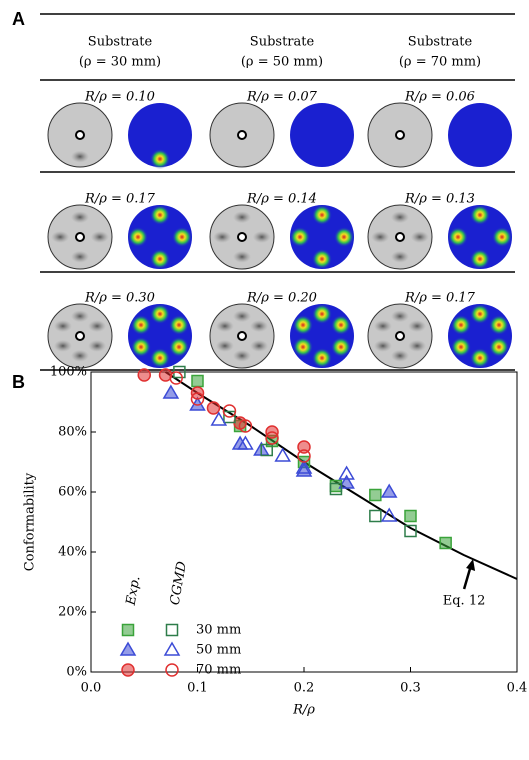 The width and height of the screenshot is (529, 760). What do you see at coordinates (303, 710) in the screenshot?
I see `x-axis-label: R/ρ` at bounding box center [303, 710].